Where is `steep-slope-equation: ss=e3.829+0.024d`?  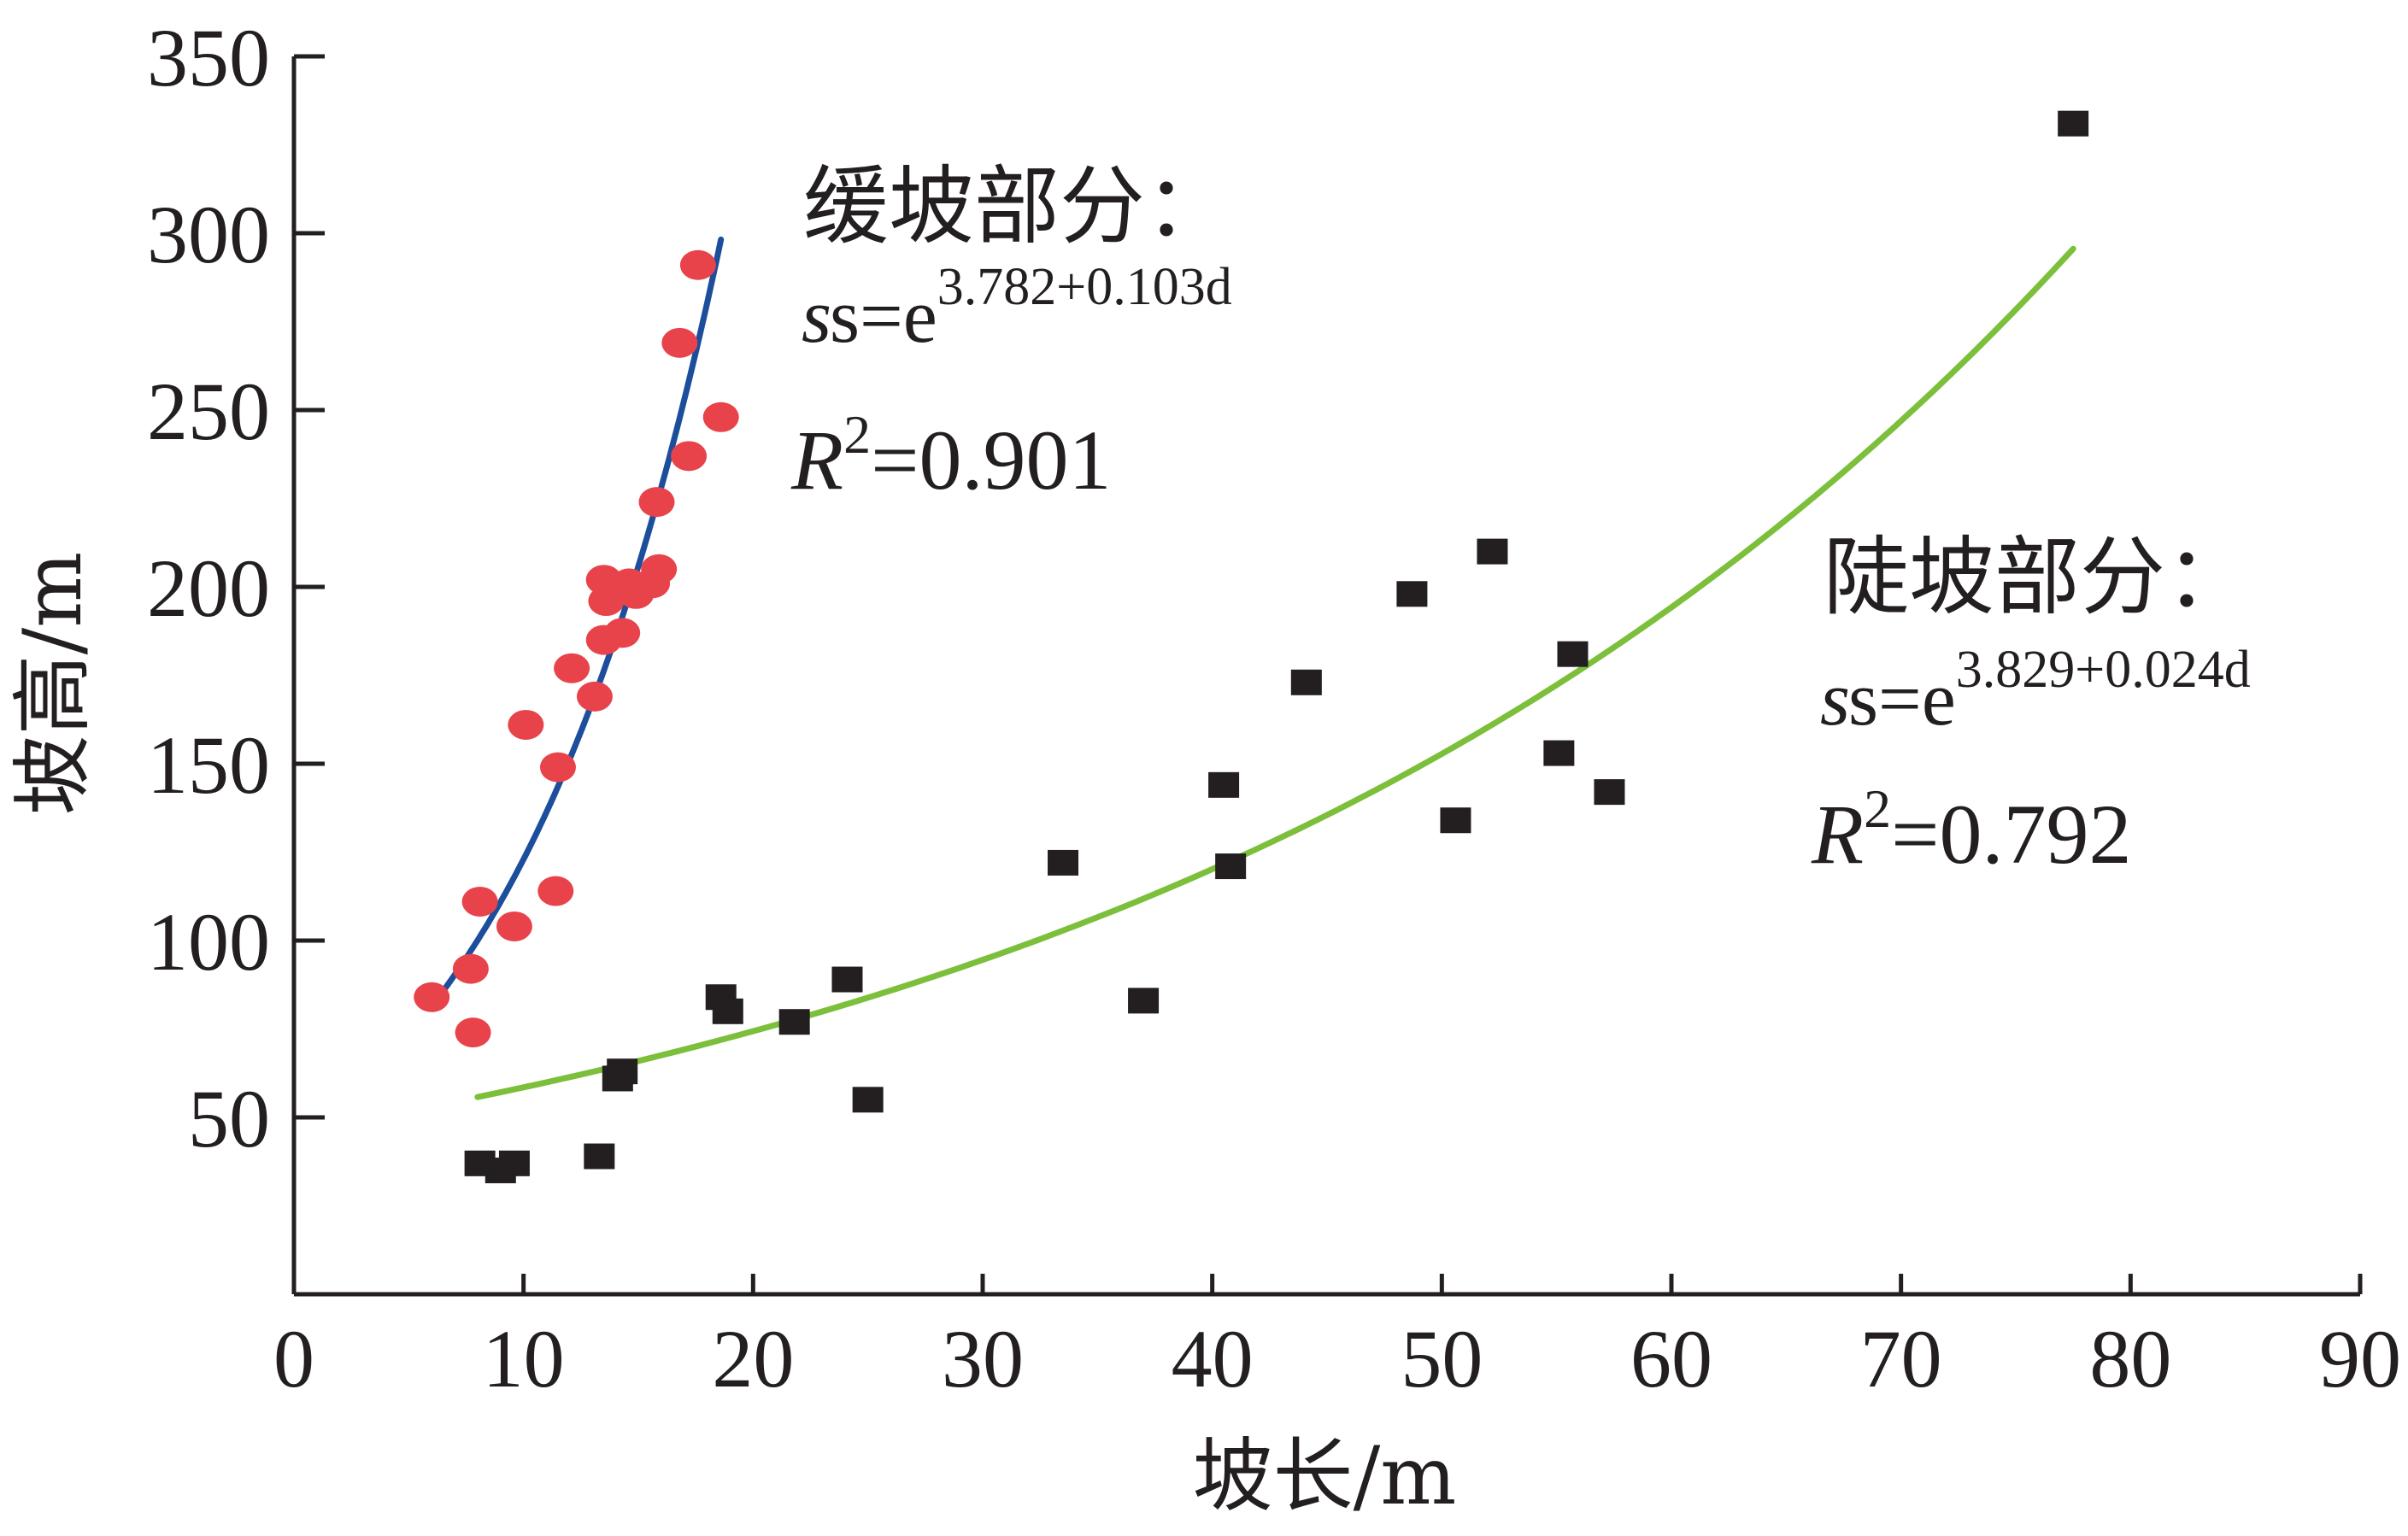
steep-slope-equation: ss=e3.829+0.024d is located at coordinates (2035, 691).